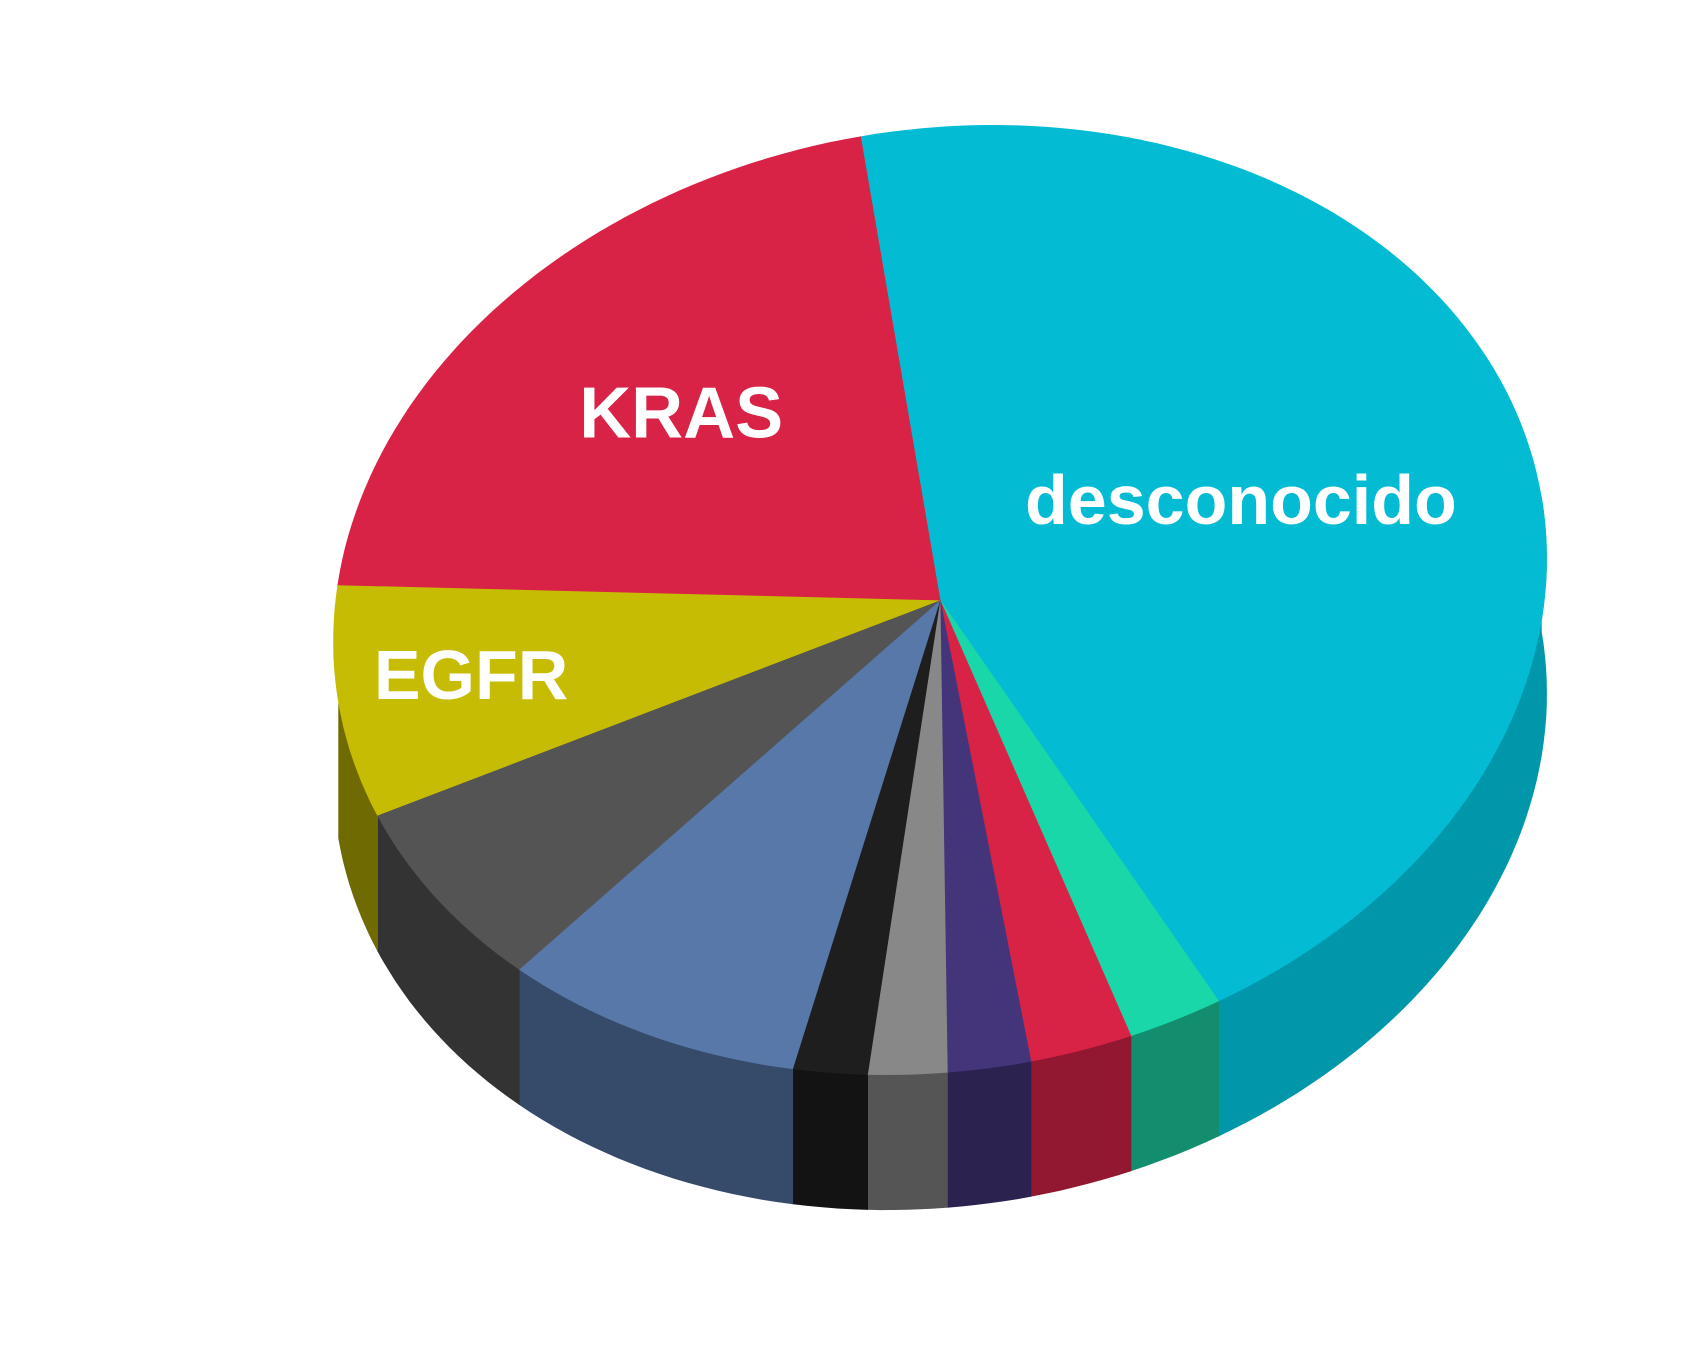  What do you see at coordinates (1241, 500) in the screenshot?
I see `slice-label-desconocido: desconocido` at bounding box center [1241, 500].